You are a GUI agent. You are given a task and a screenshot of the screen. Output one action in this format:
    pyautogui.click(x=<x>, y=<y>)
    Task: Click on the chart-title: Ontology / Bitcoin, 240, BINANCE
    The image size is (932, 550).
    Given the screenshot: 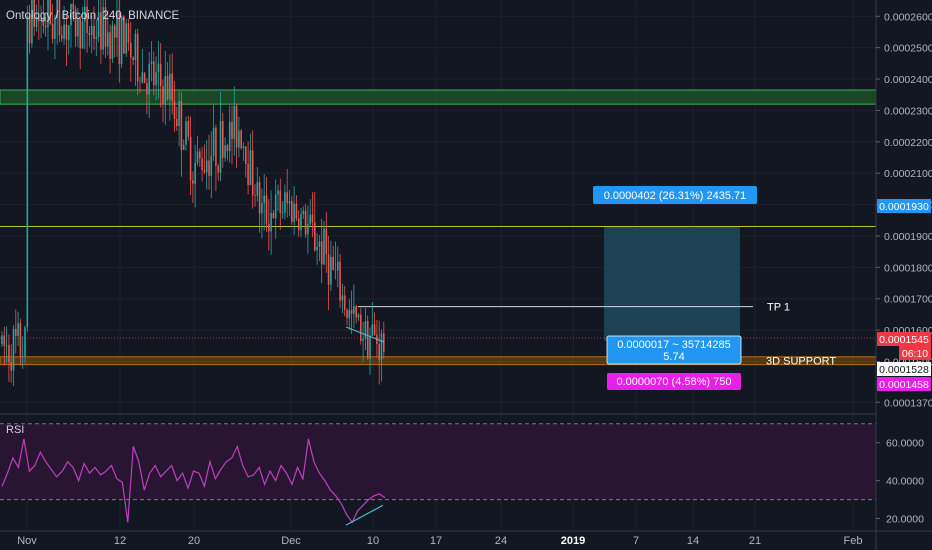 What is the action you would take?
    pyautogui.click(x=93, y=16)
    